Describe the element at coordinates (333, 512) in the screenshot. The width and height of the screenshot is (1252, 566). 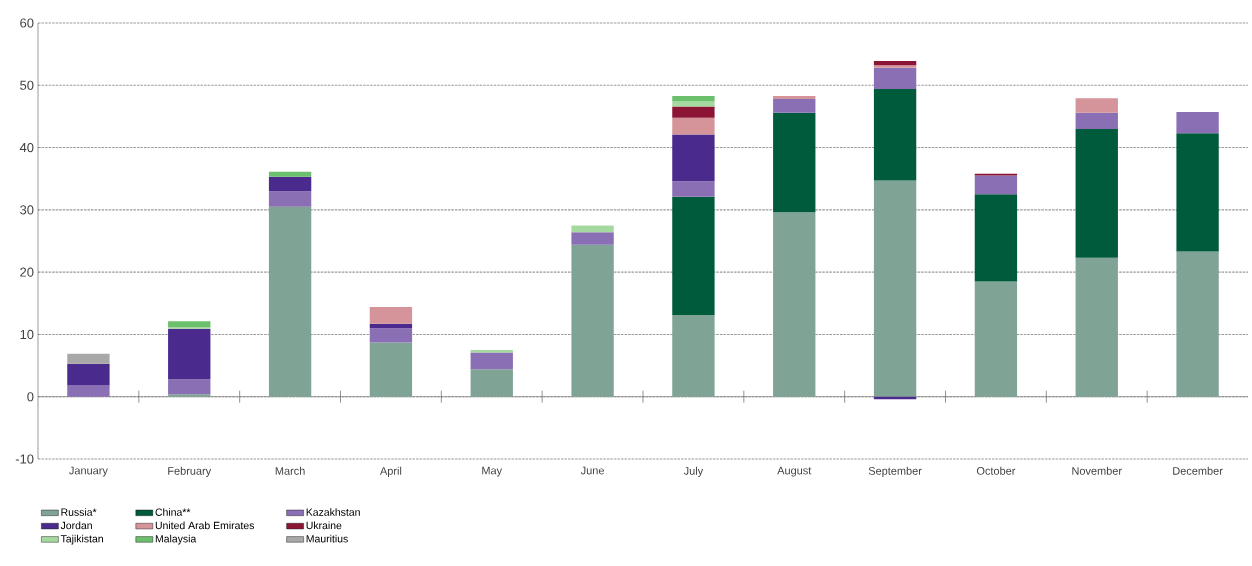
I see `legend-label: Kazakhstan` at that location.